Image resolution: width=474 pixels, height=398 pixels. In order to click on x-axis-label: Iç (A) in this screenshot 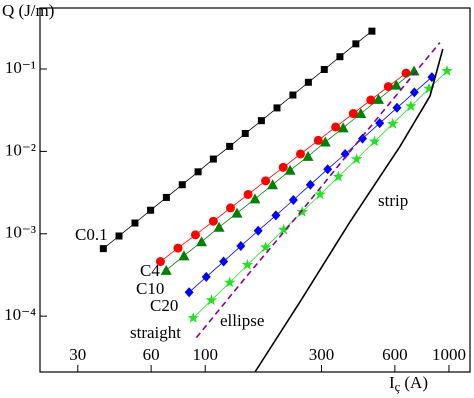, I will do `click(408, 383)`.